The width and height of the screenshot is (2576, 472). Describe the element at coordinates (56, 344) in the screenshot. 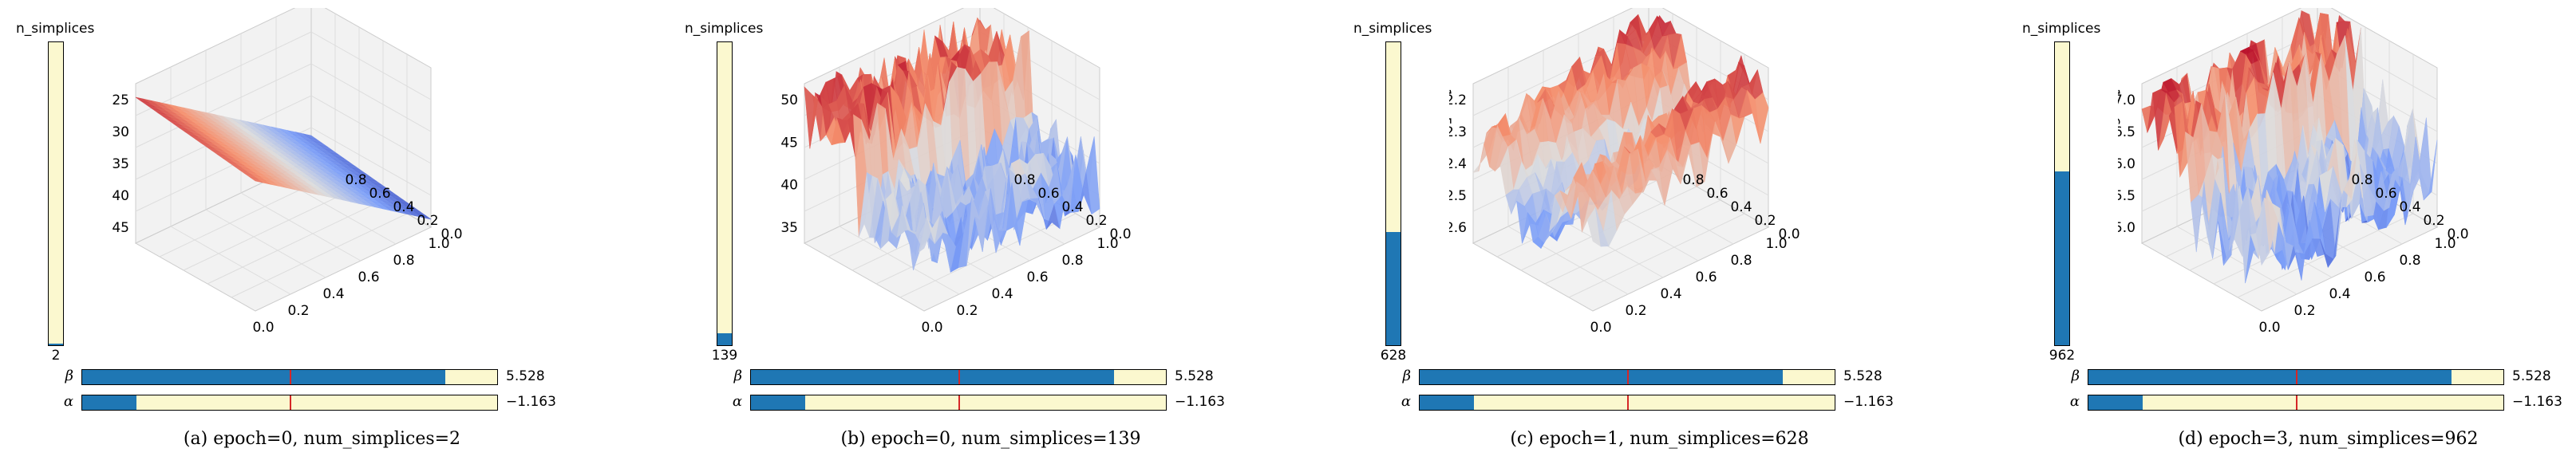

I see `n-simplices-fill` at that location.